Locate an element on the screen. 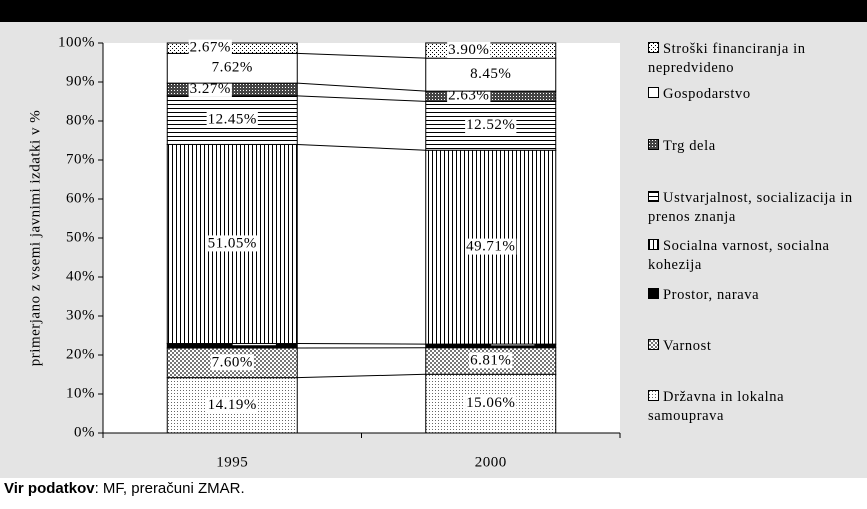 This screenshot has width=867, height=509. legend-item: Trg dela is located at coordinates (755, 146).